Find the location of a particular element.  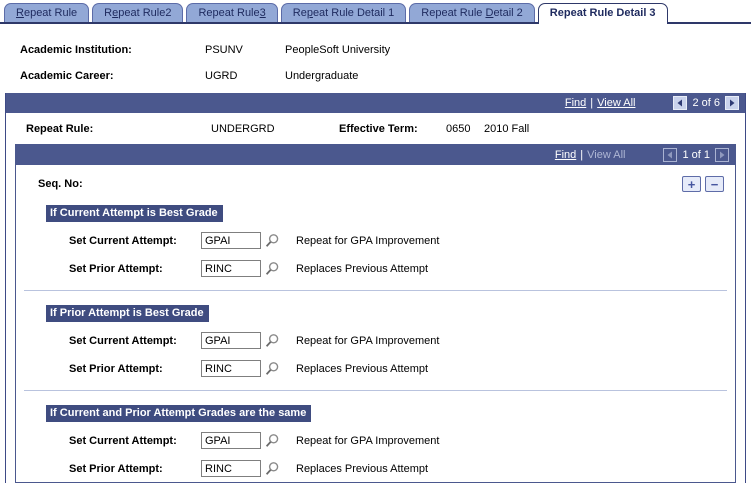

effective-term-desc: 2010 Fall is located at coordinates (507, 129).